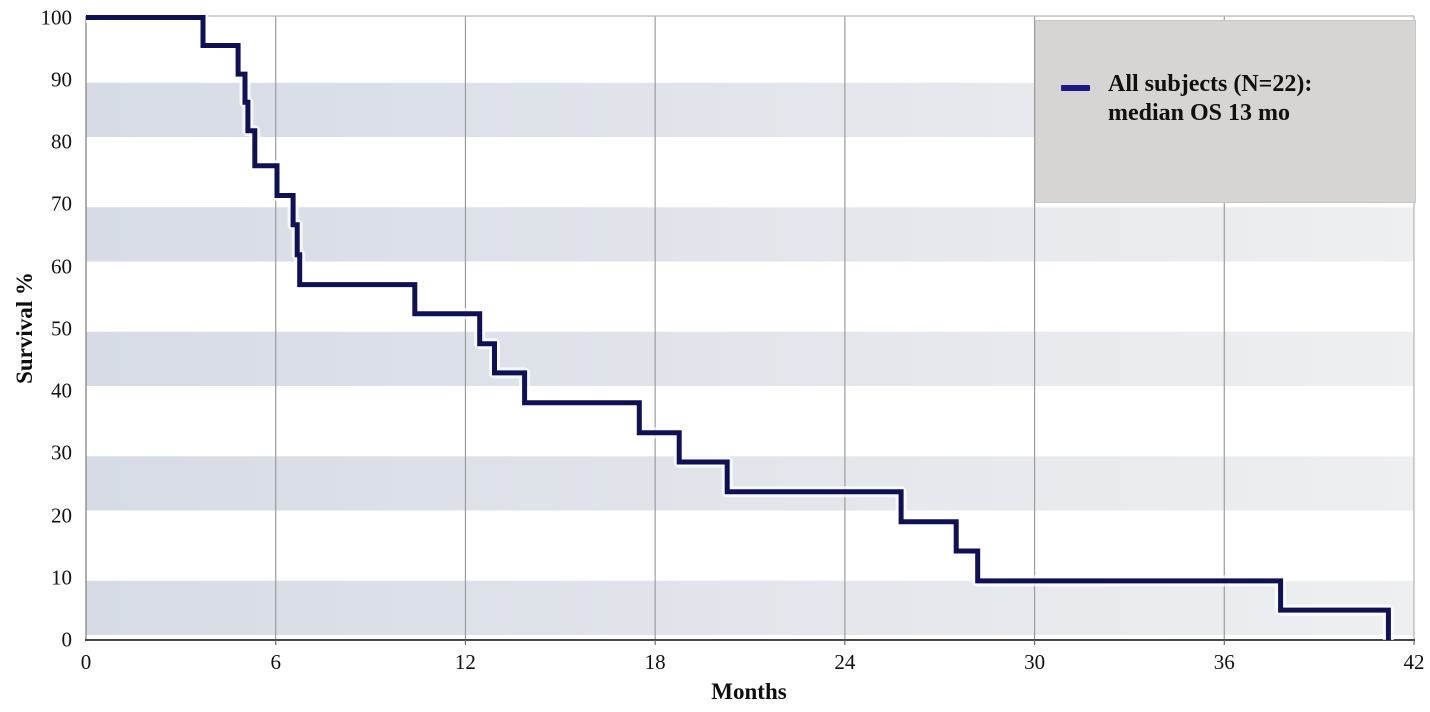  What do you see at coordinates (61, 141) in the screenshot?
I see `y-tick-label: 80` at bounding box center [61, 141].